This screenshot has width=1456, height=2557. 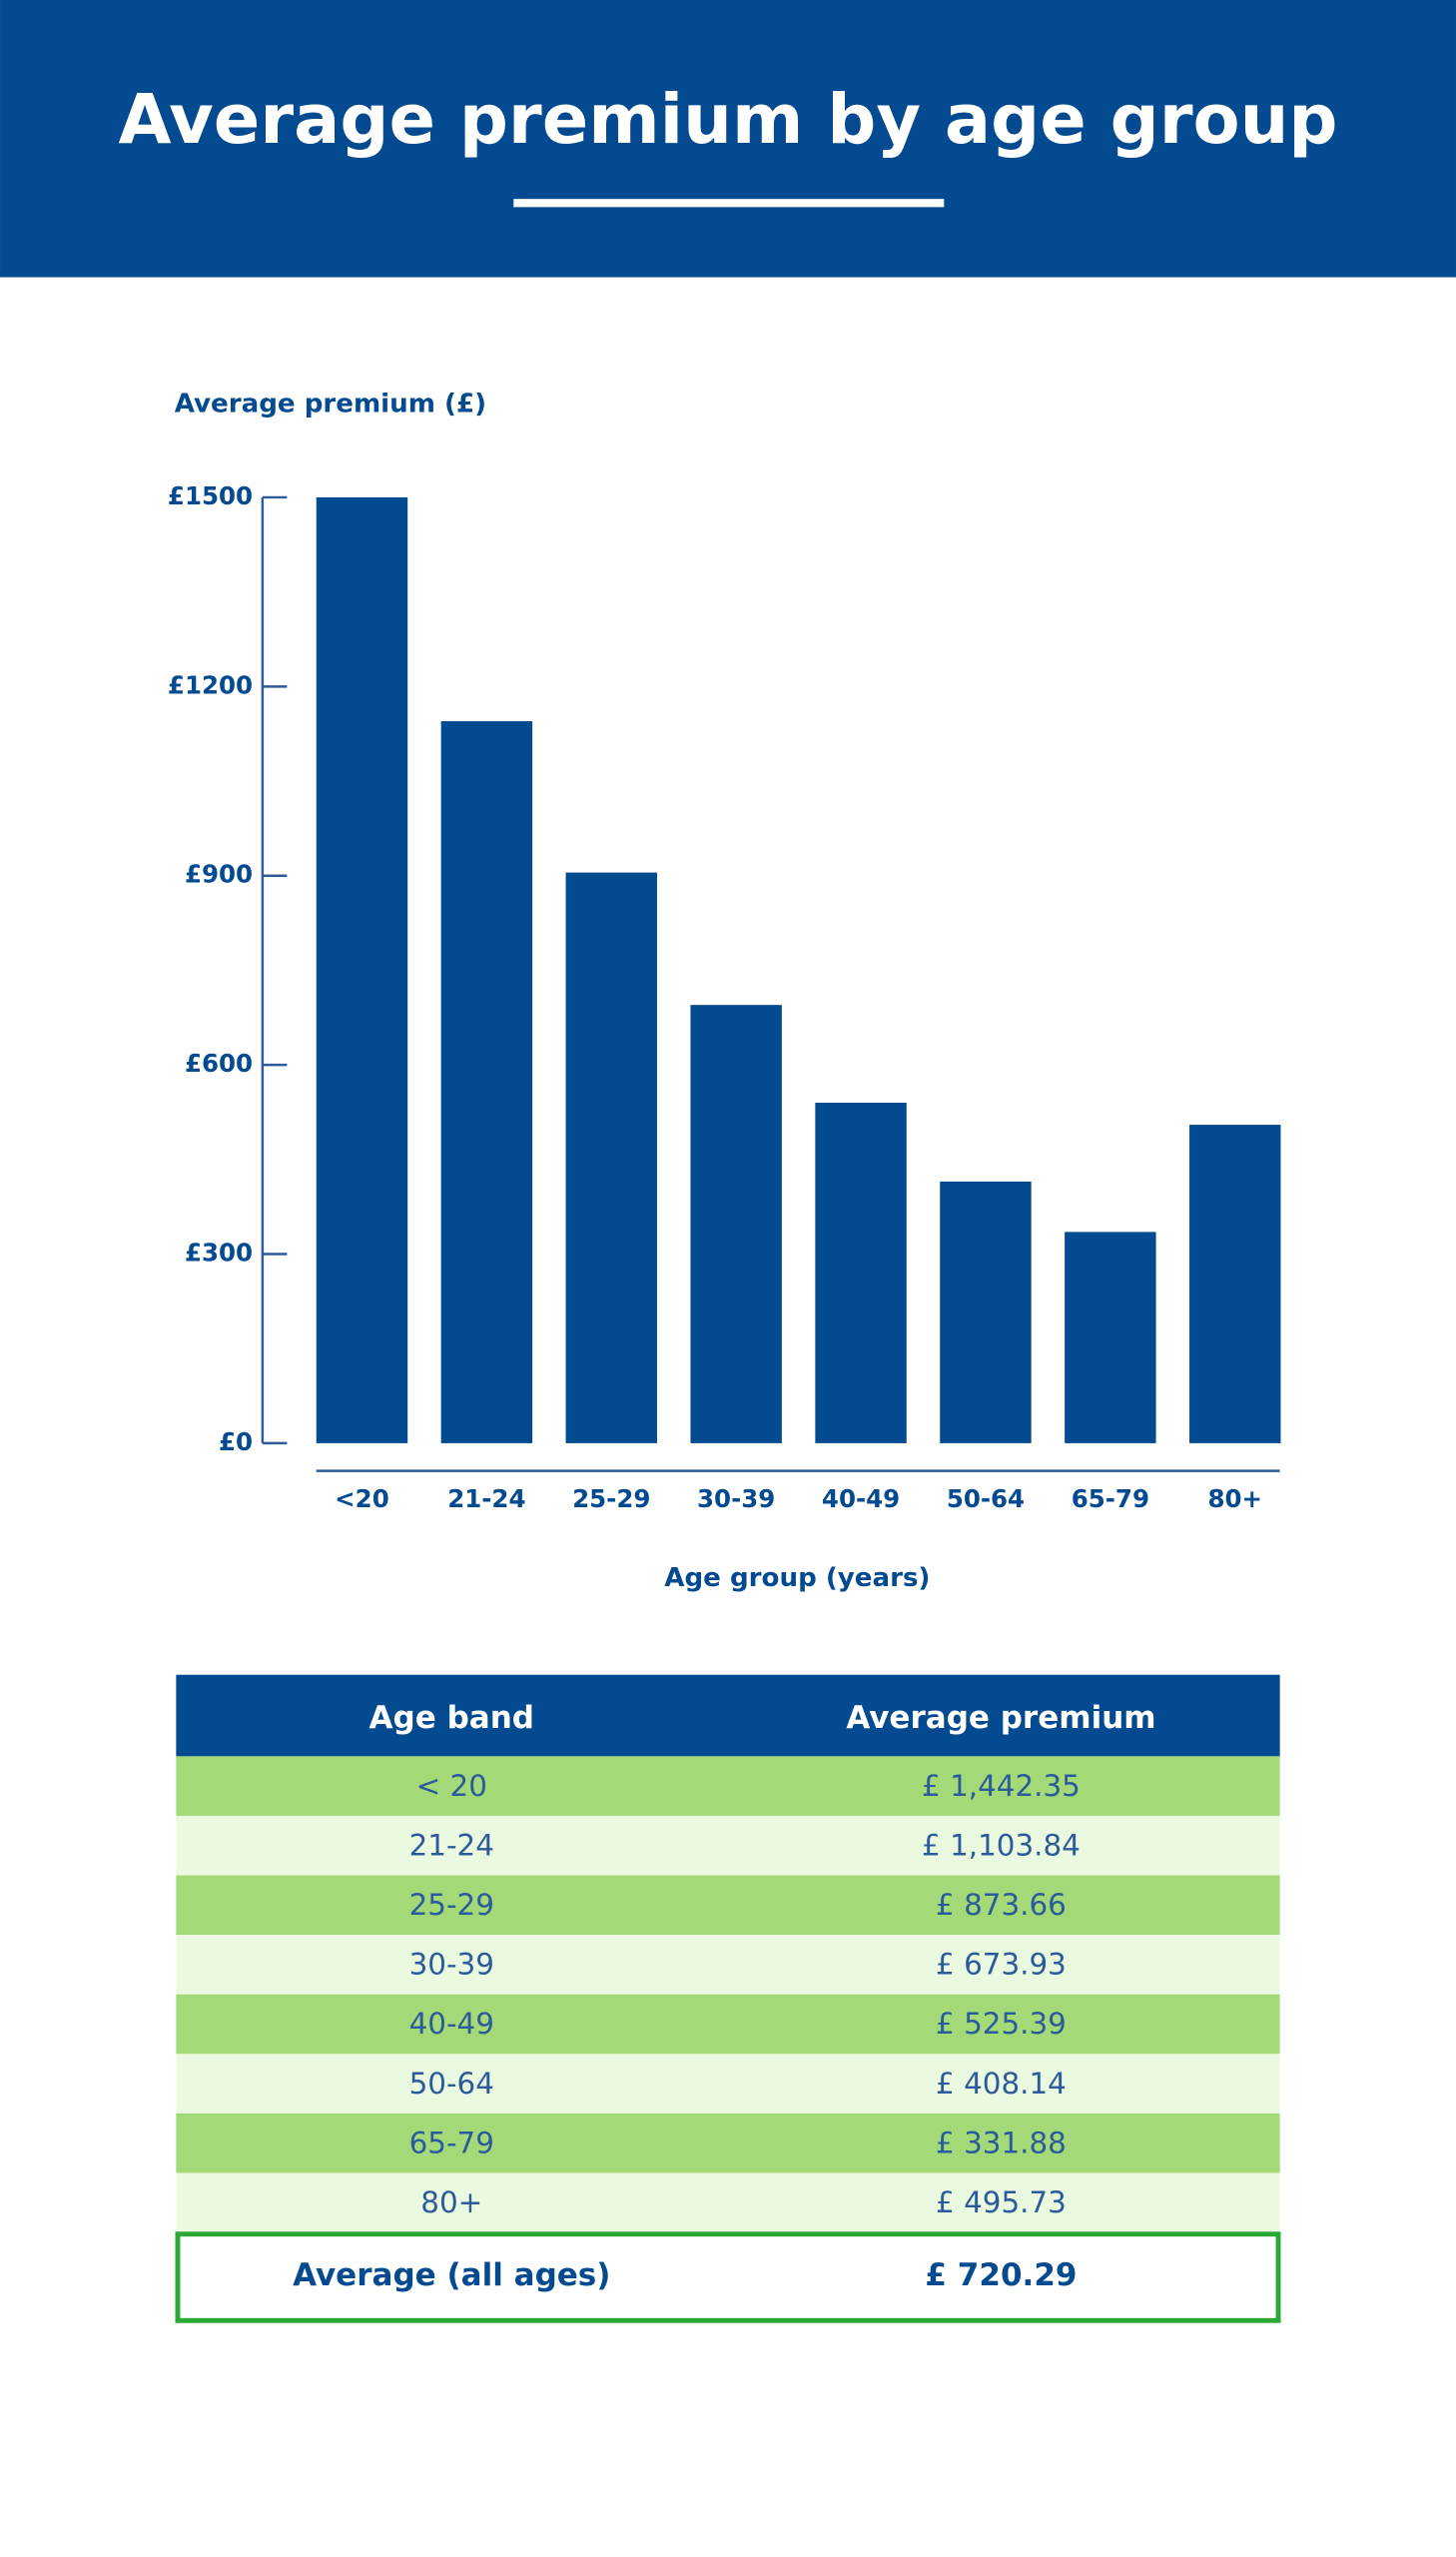 What do you see at coordinates (1000, 1718) in the screenshot?
I see `table-header-cell: Average premium` at bounding box center [1000, 1718].